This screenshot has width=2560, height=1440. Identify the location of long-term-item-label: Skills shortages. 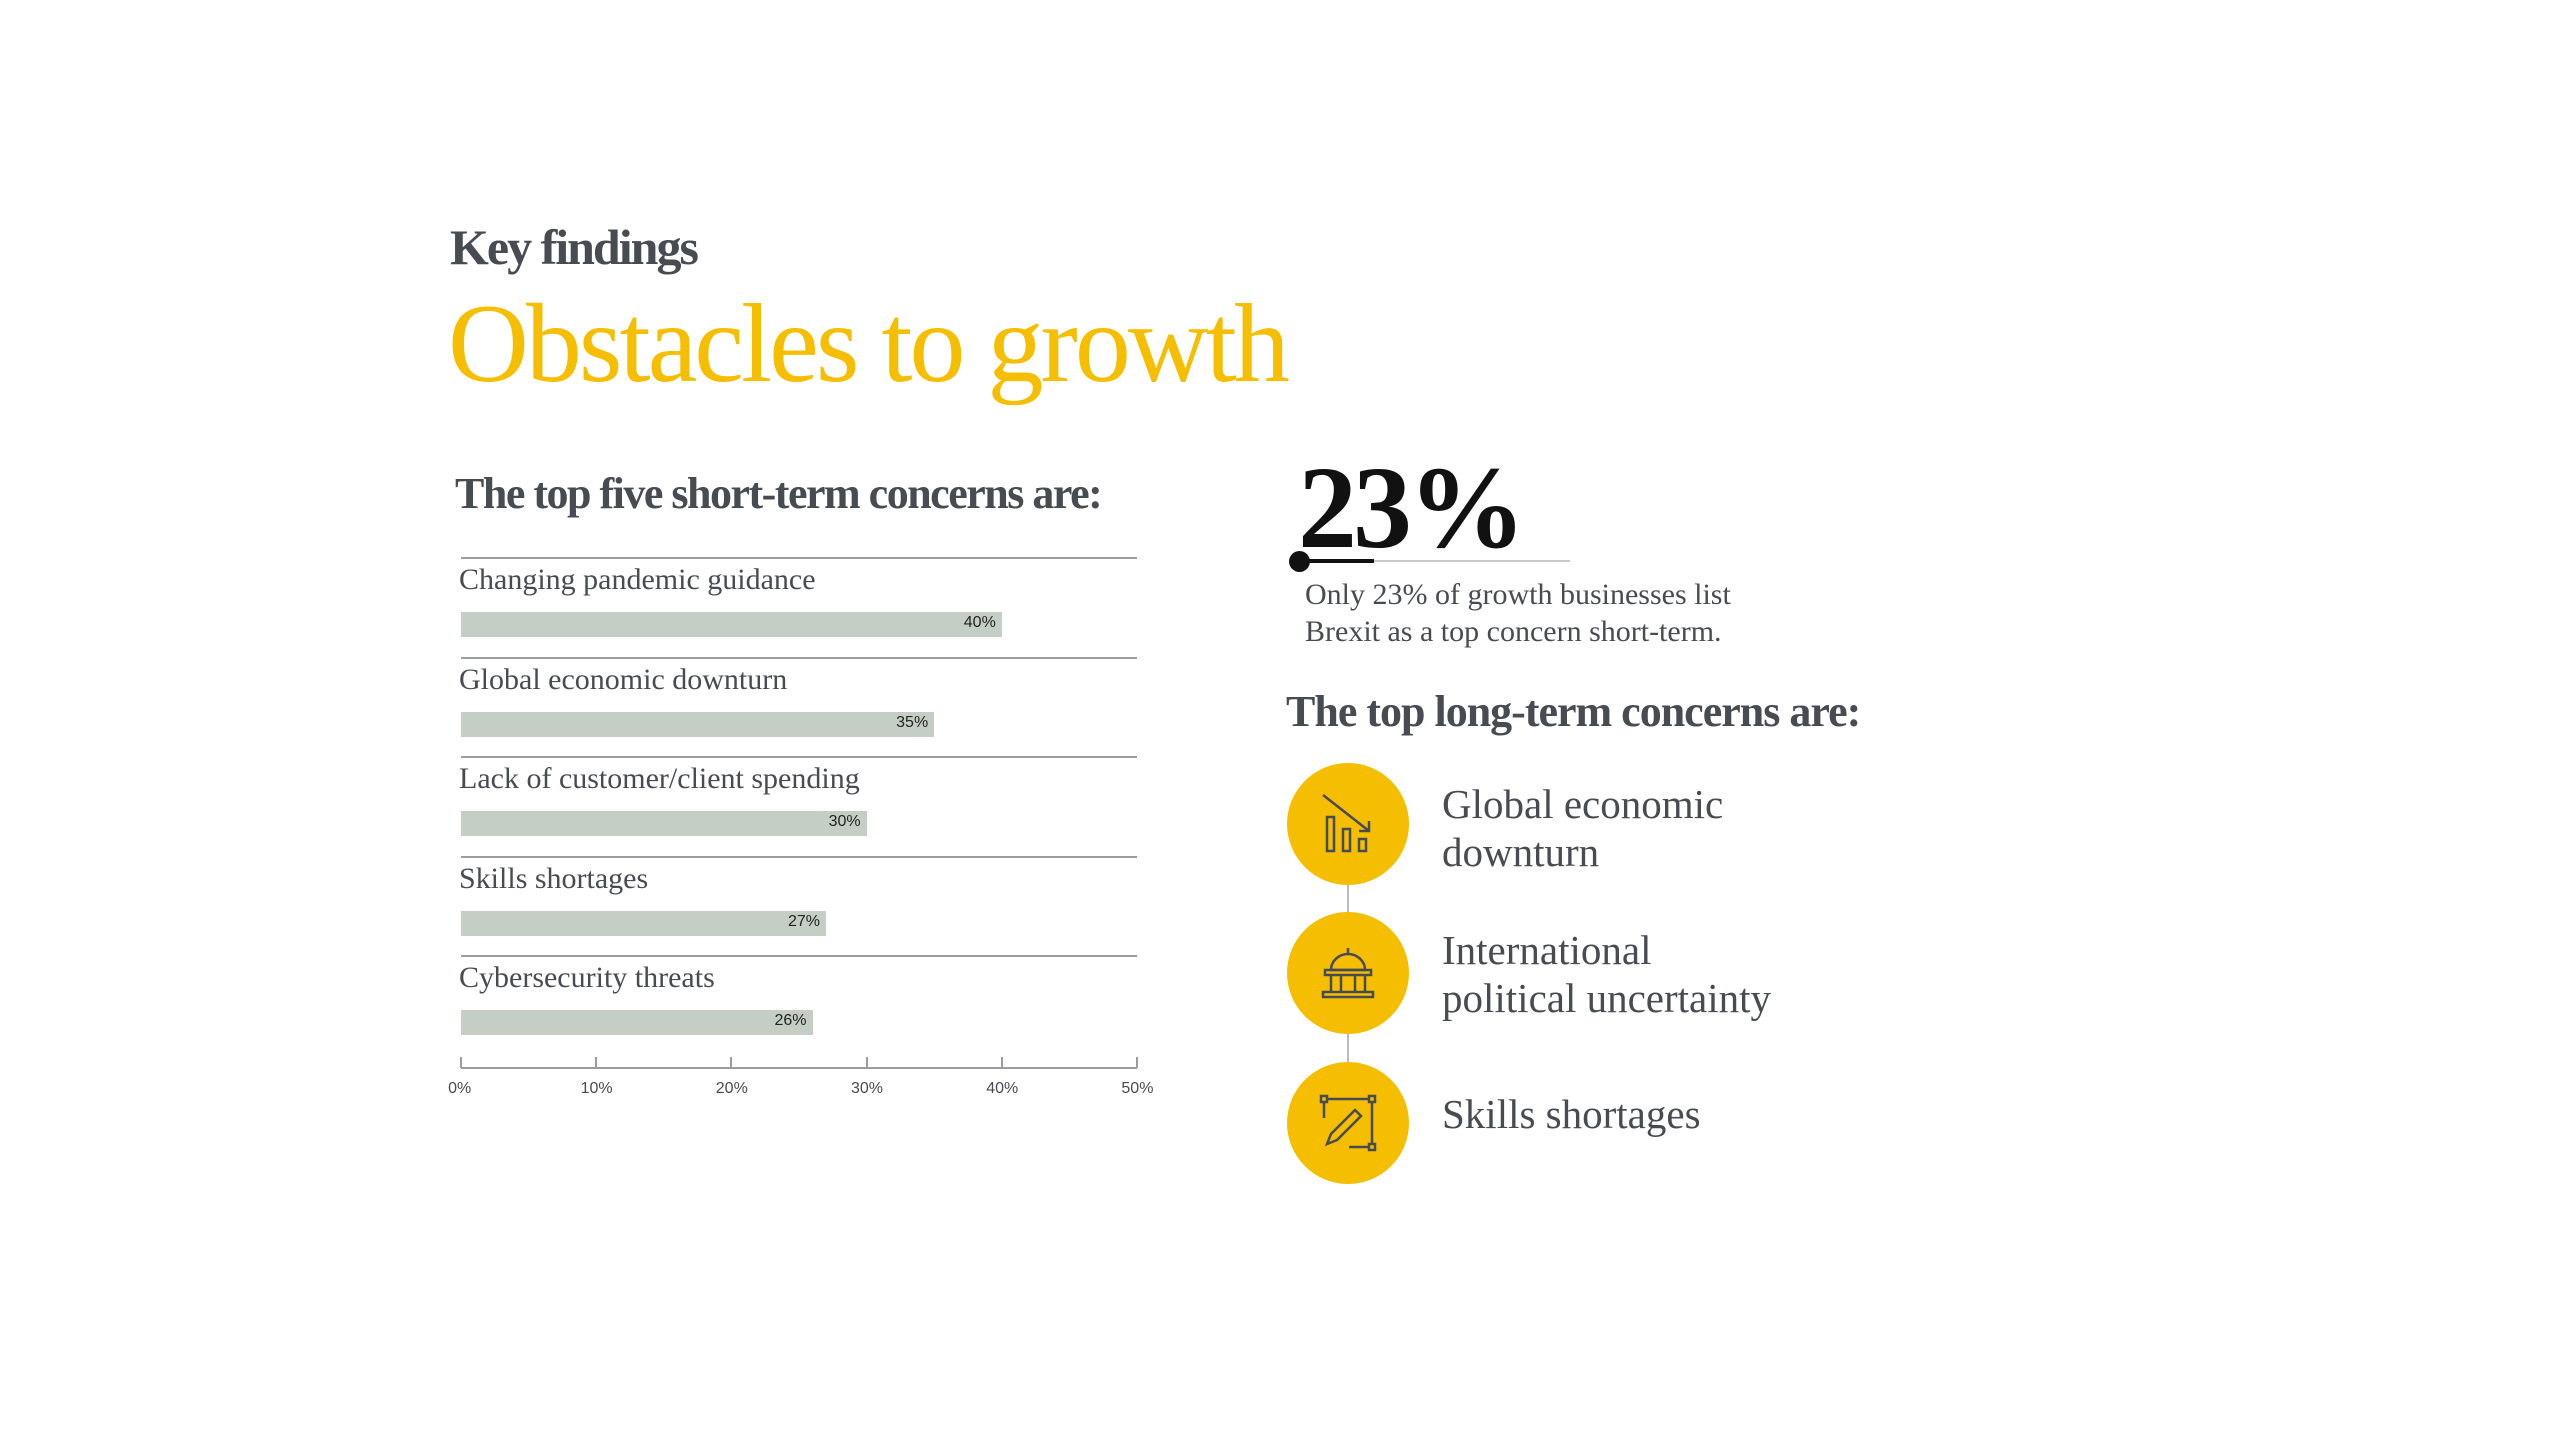
(1571, 1114).